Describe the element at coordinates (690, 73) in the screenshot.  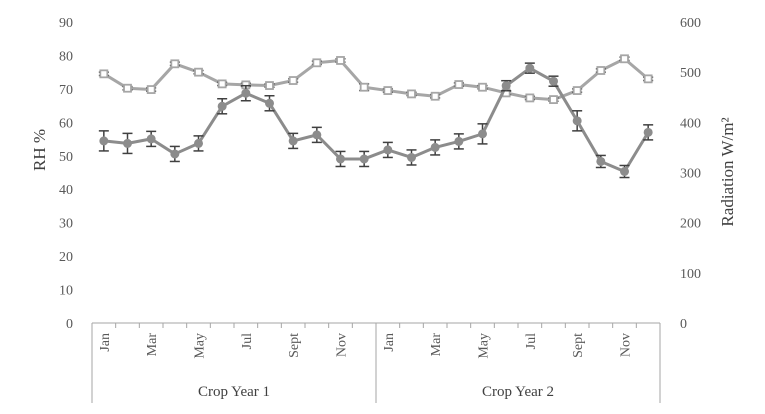
I see `y2-tick-label: 500` at that location.